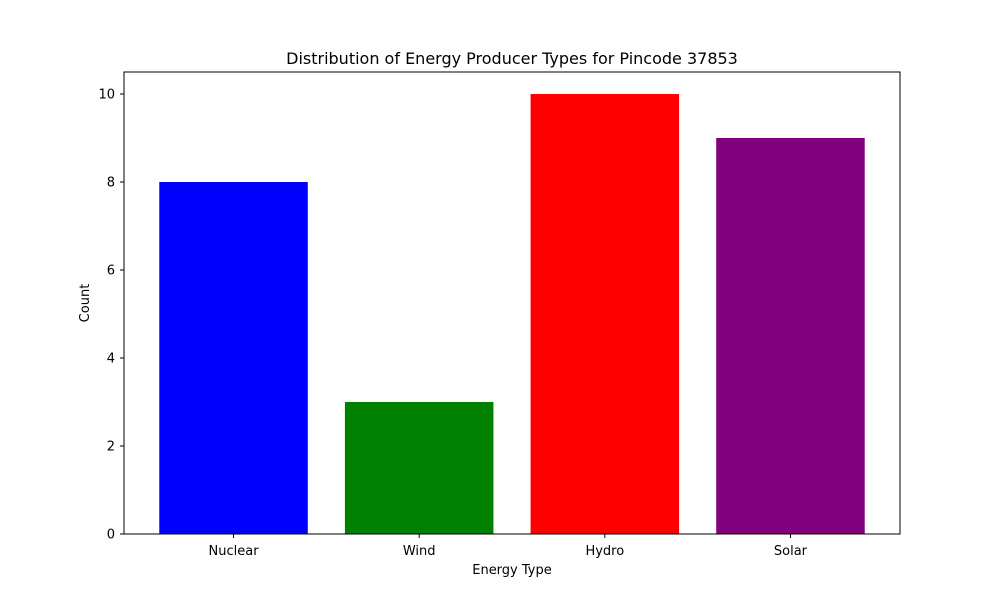  What do you see at coordinates (85, 303) in the screenshot?
I see `y-axis-label: Count` at bounding box center [85, 303].